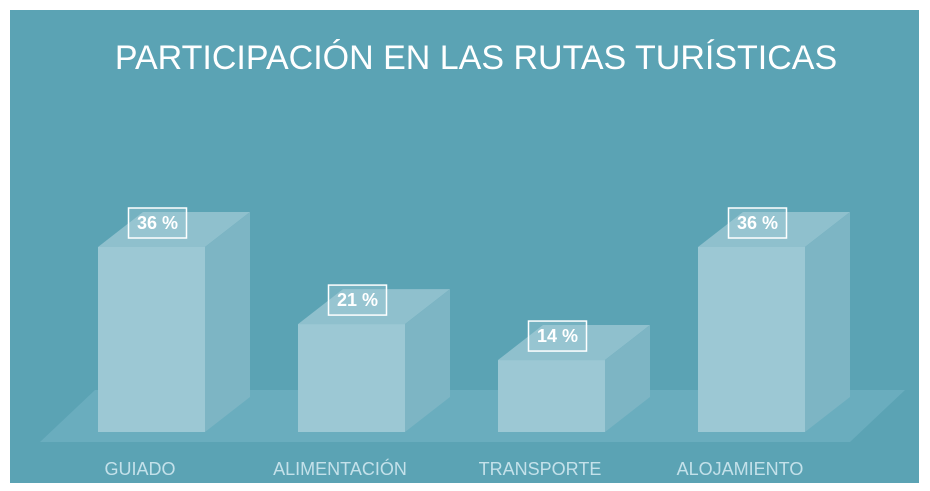 This screenshot has width=930, height=491. I want to click on value-label: 21 %, so click(357, 300).